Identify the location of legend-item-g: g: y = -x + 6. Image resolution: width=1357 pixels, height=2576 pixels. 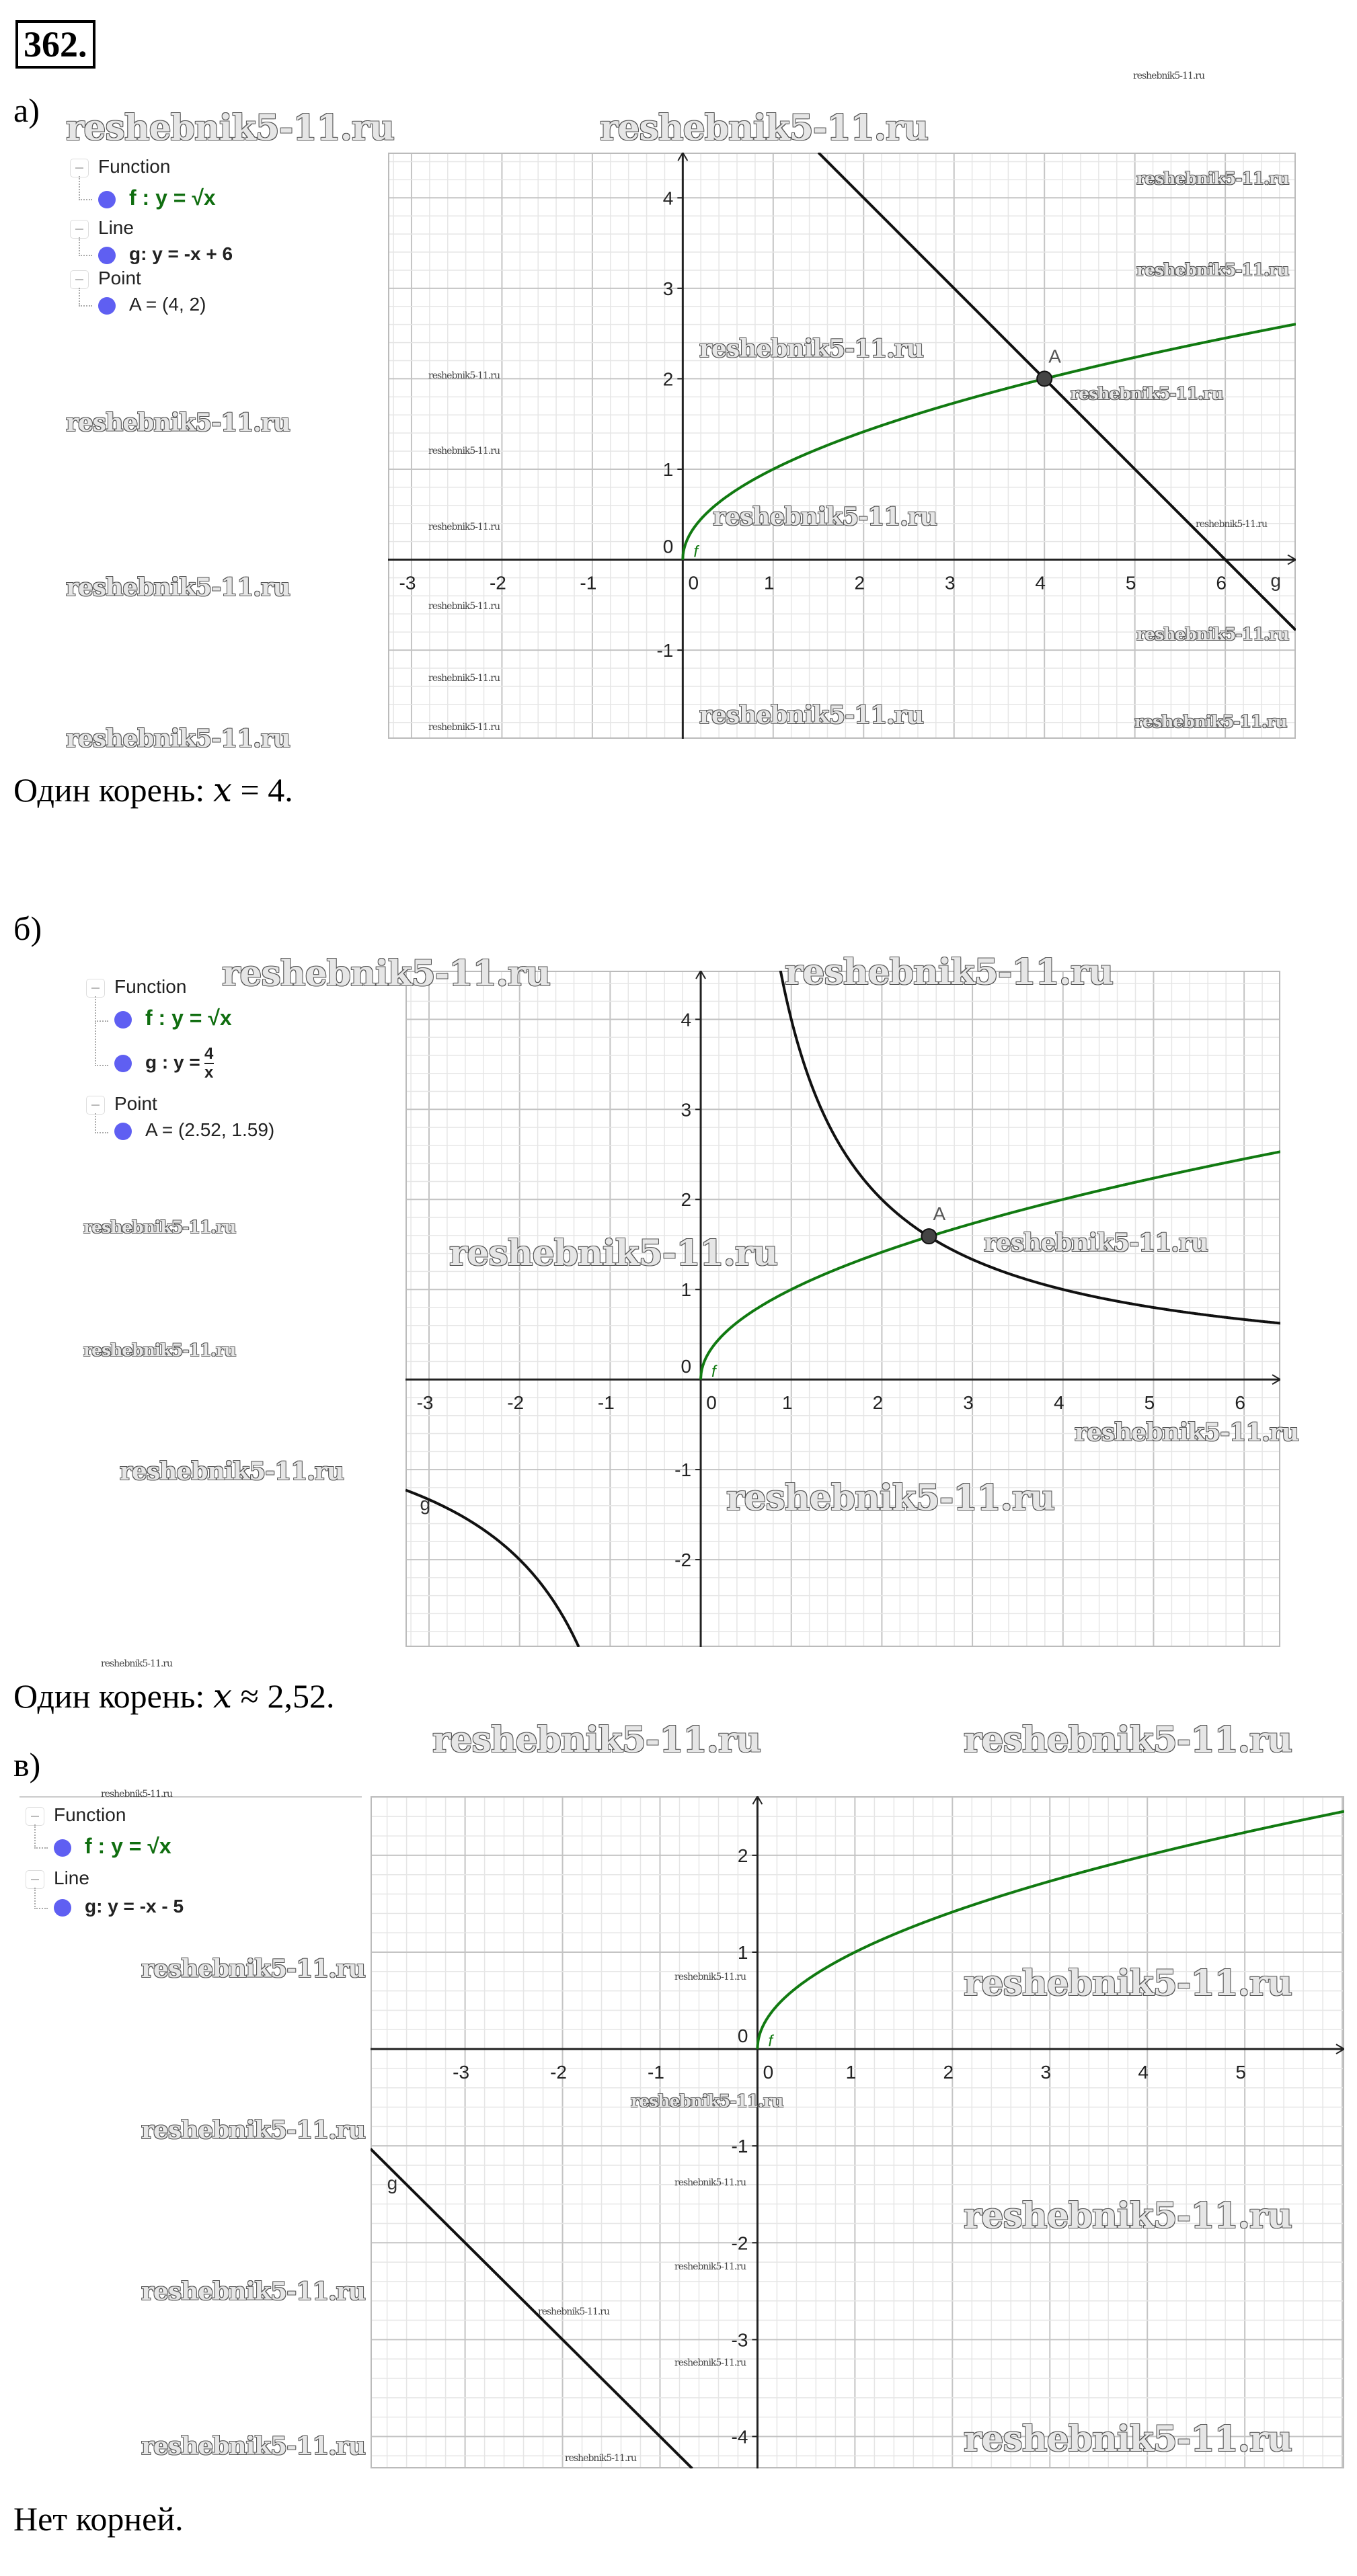
(165, 254).